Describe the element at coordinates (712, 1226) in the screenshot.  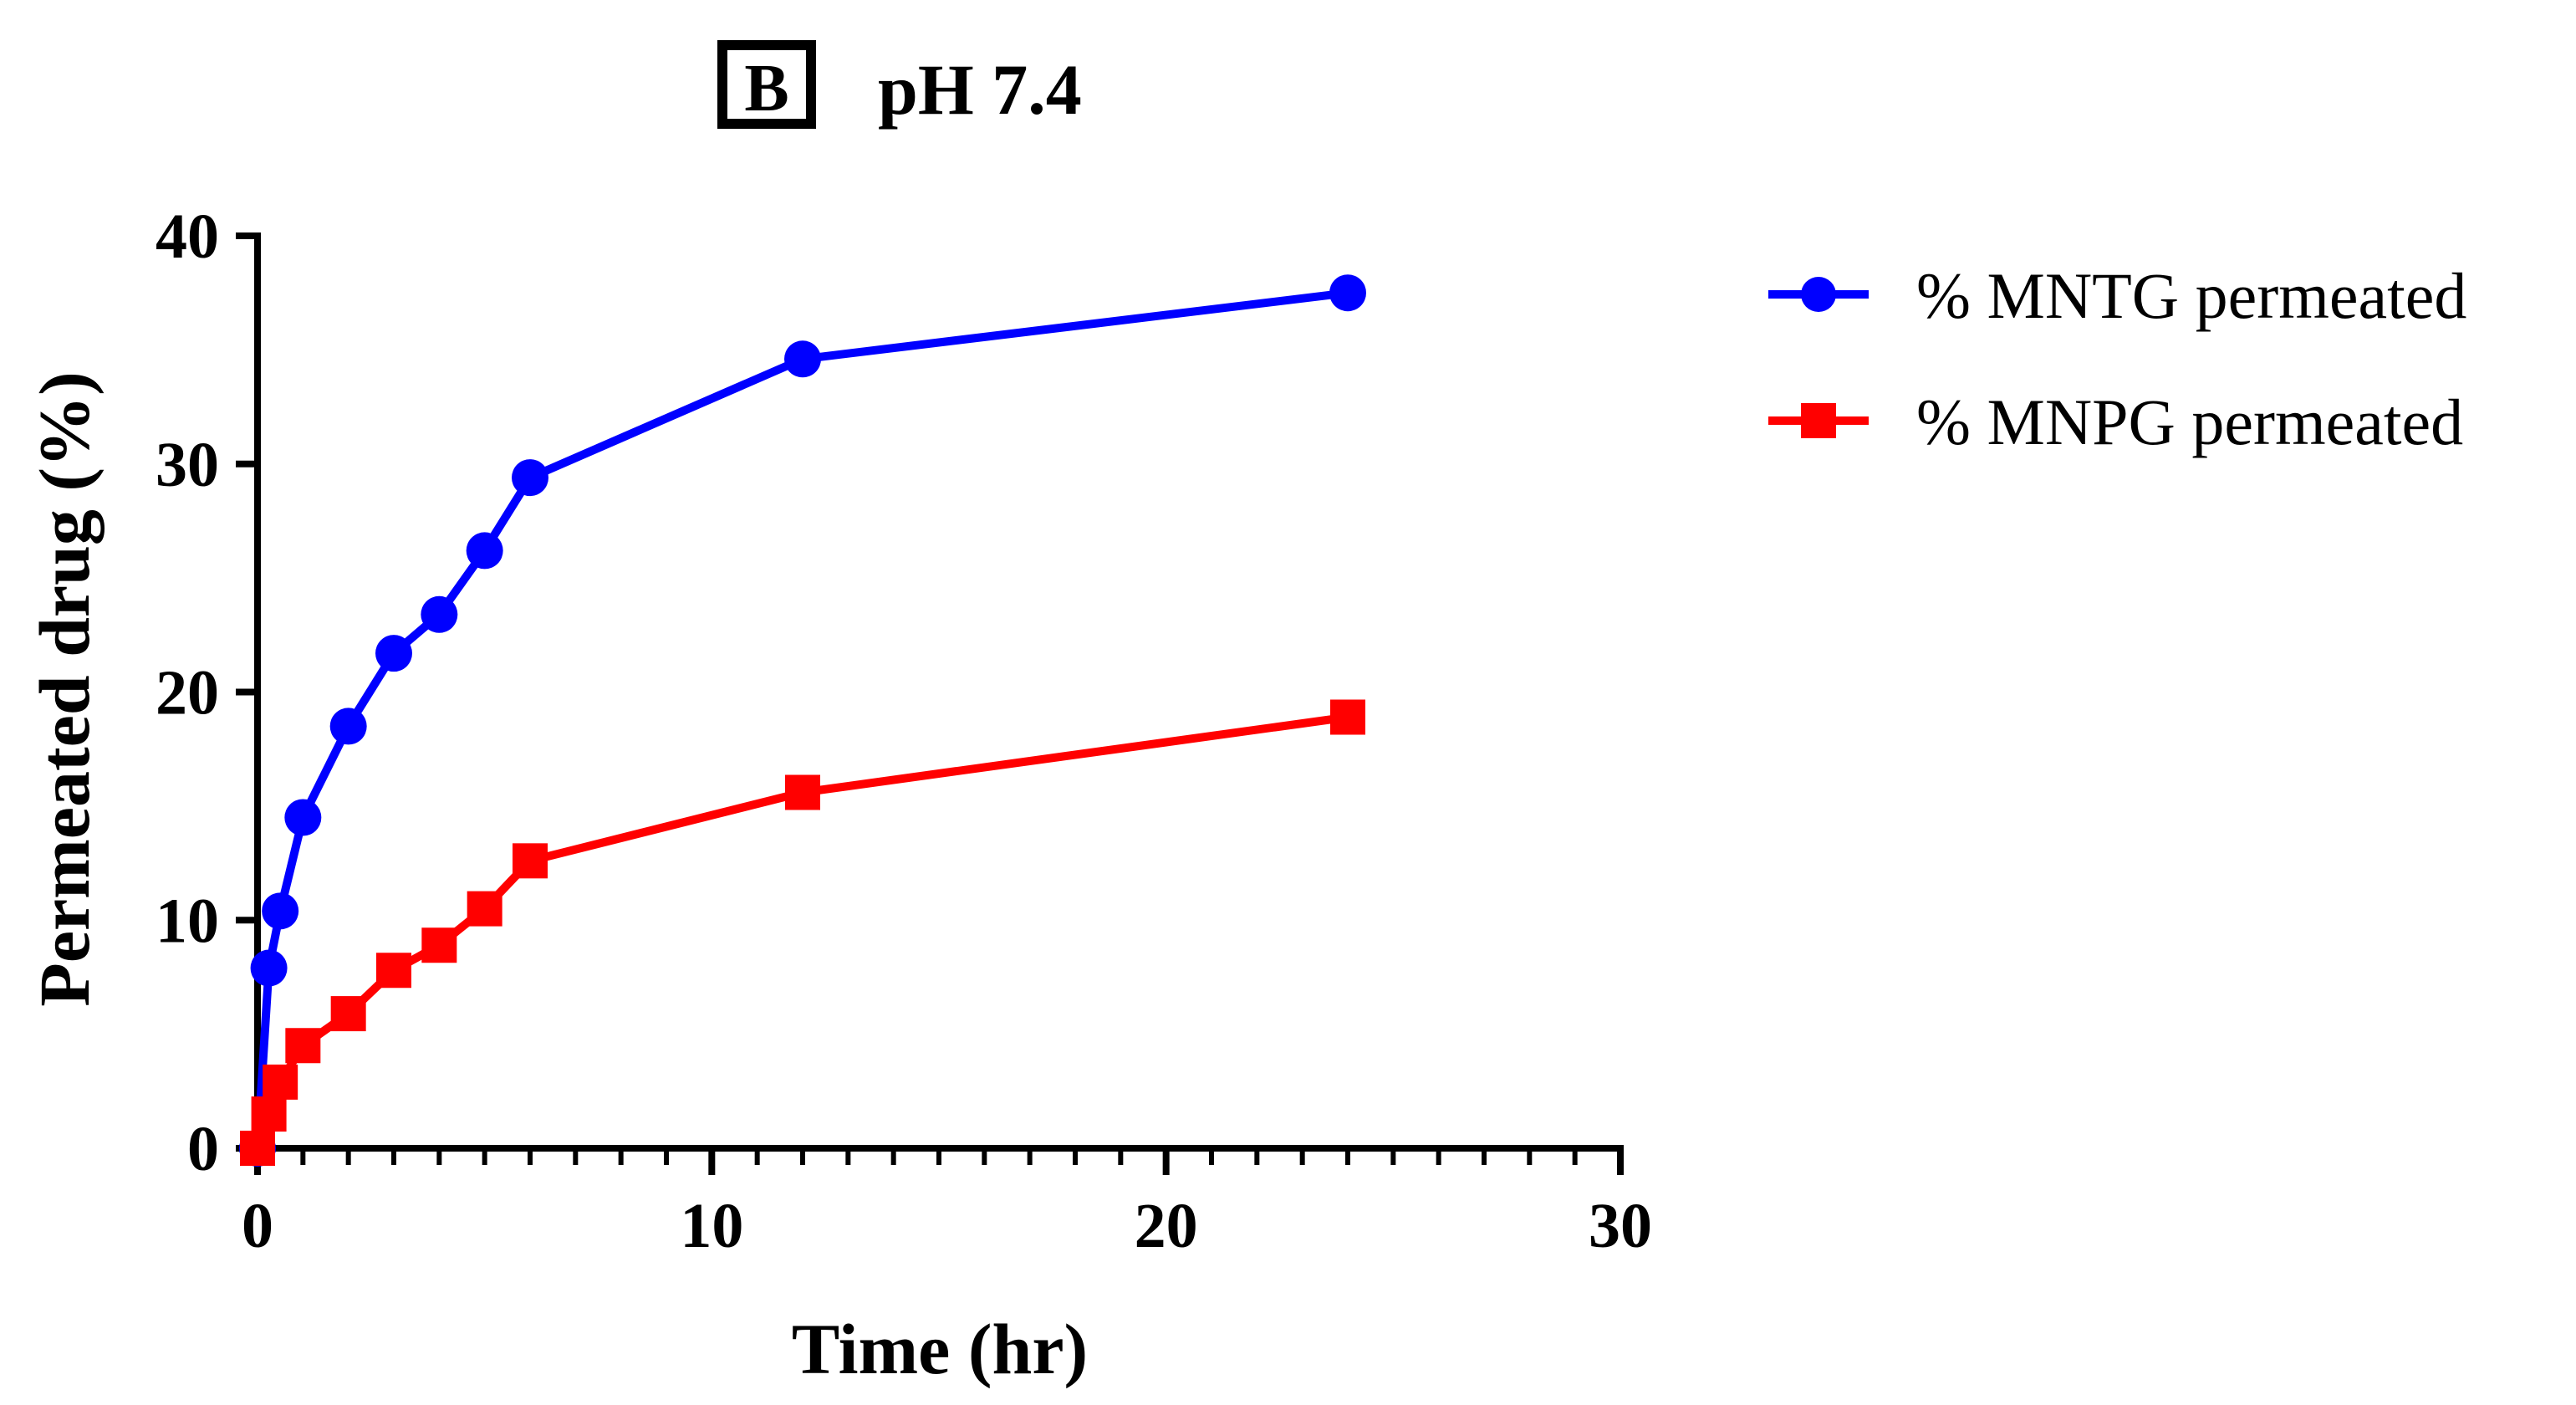
I see `x-tick-label: 10` at that location.